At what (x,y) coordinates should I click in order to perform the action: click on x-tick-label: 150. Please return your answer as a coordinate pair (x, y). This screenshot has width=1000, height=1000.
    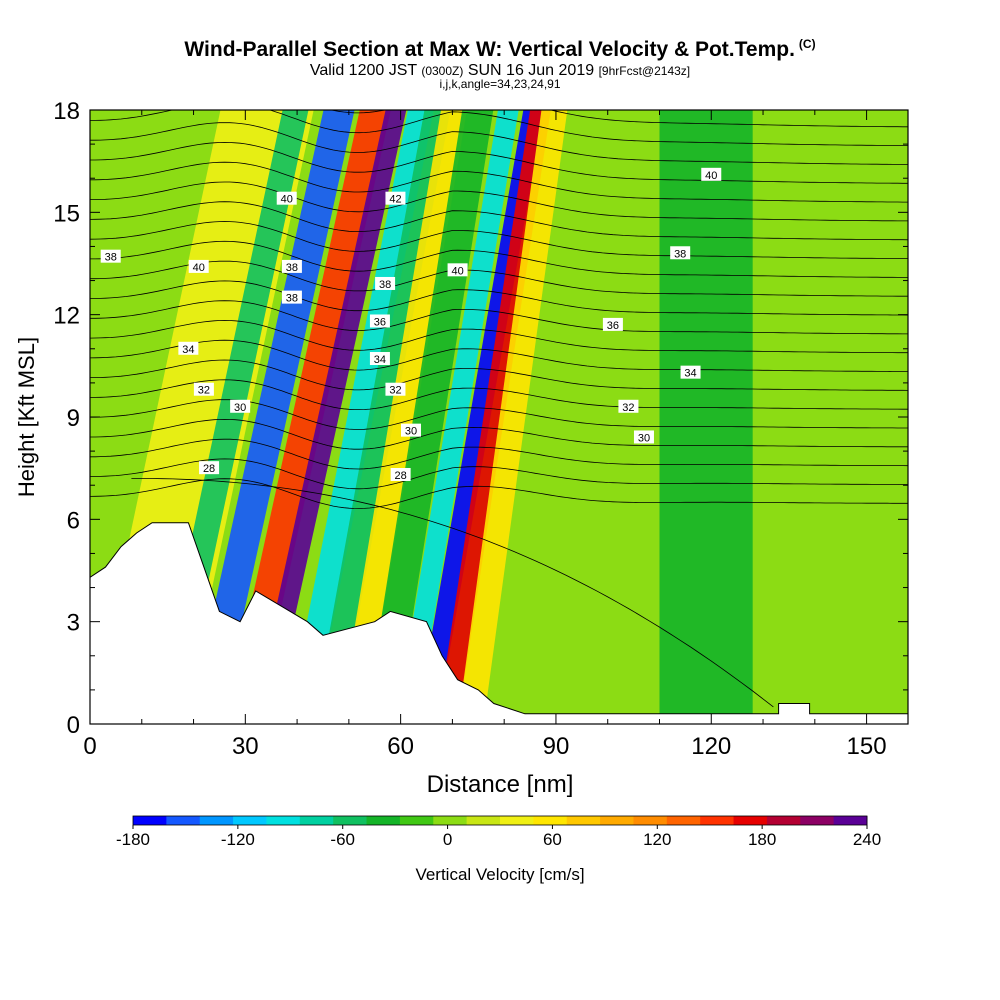
    Looking at the image, I should click on (867, 746).